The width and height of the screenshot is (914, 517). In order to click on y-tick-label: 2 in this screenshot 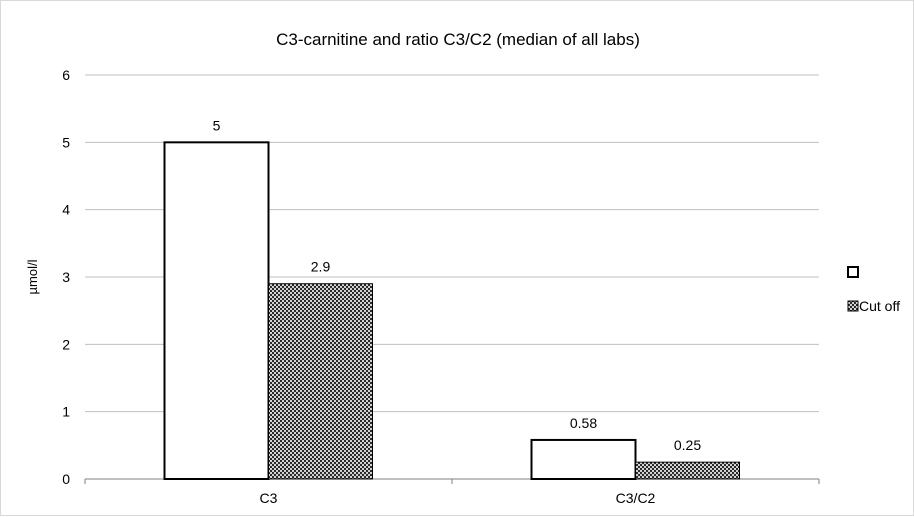, I will do `click(66, 344)`.